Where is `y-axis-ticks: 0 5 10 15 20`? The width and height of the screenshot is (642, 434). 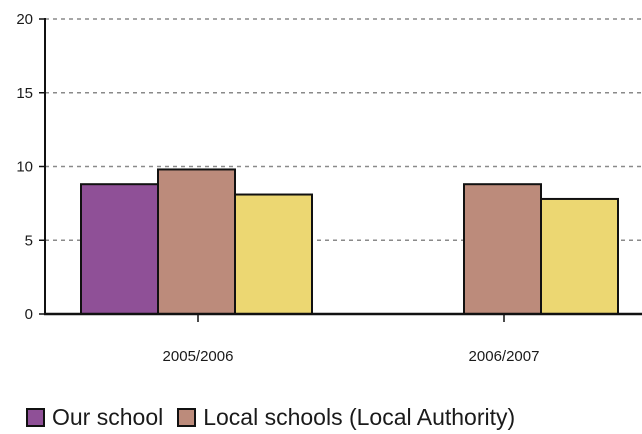
y-axis-ticks: 0 5 10 15 20 is located at coordinates (30, 167).